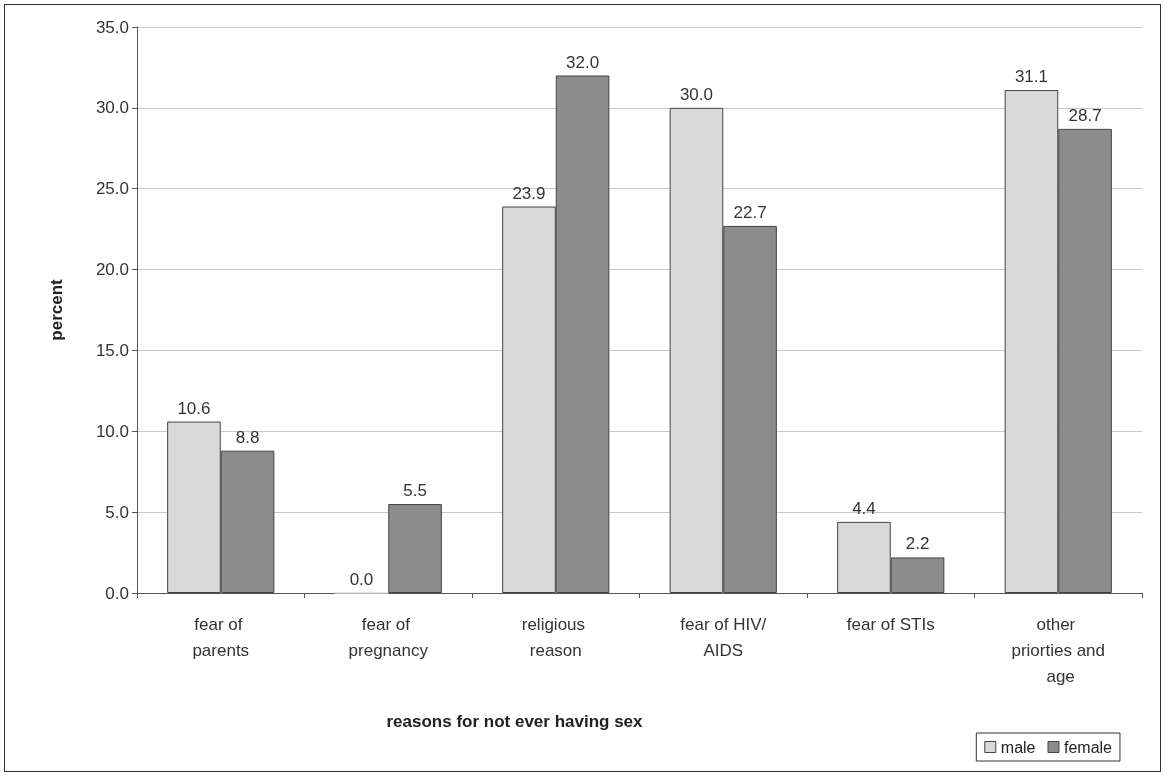 This screenshot has height=778, width=1167. What do you see at coordinates (361, 579) in the screenshot?
I see `data-label: 0.0` at bounding box center [361, 579].